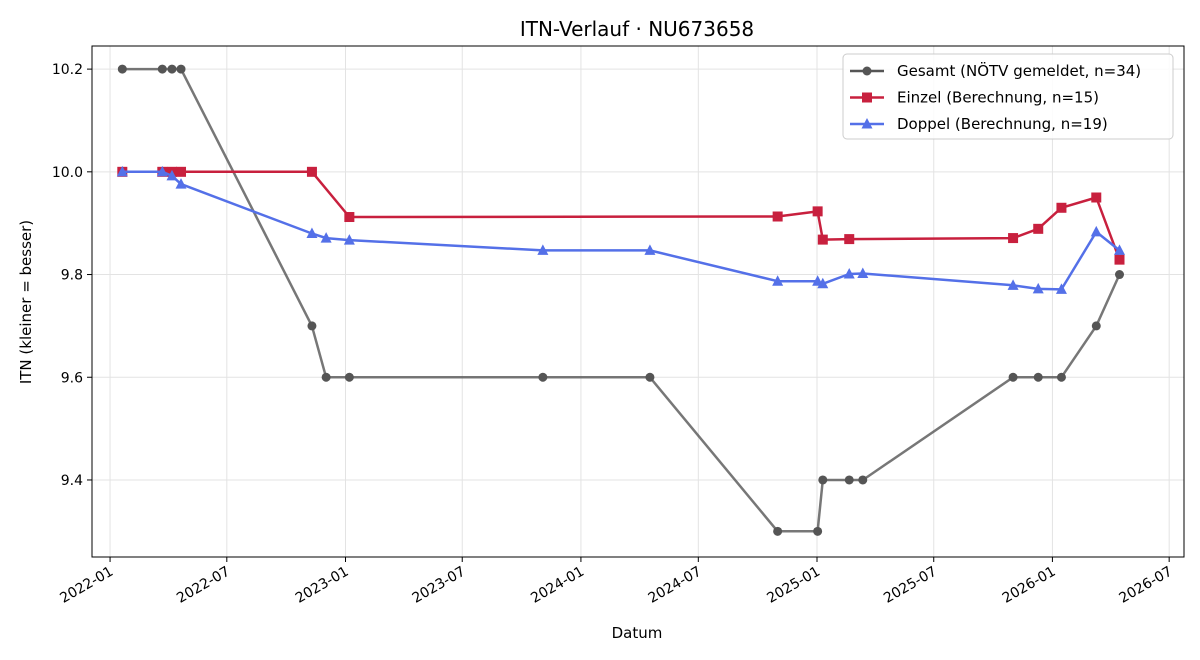 The image size is (1200, 660). Describe the element at coordinates (322, 585) in the screenshot. I see `x-tick-label: 2023-01` at that location.